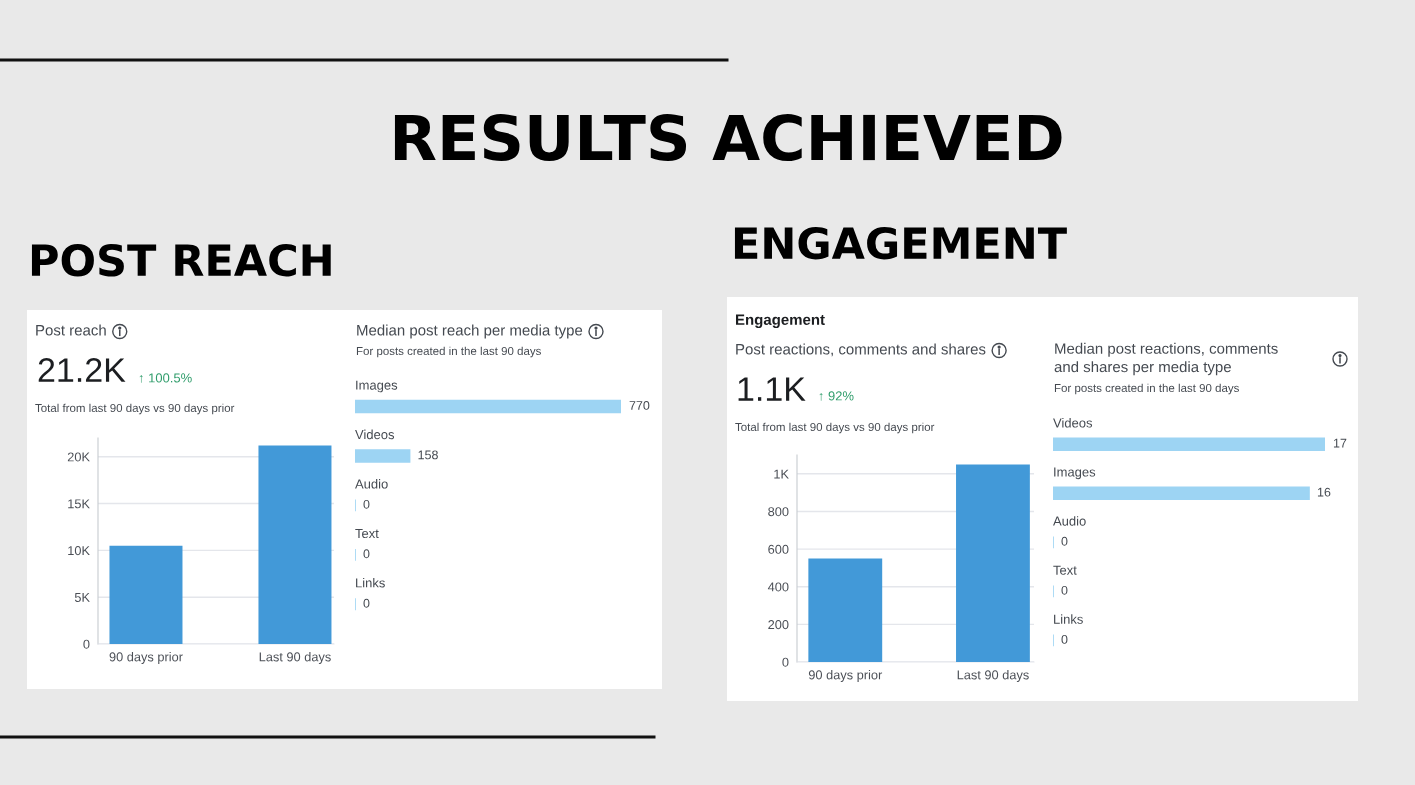  I want to click on y-tick-label: 800, so click(778, 512).